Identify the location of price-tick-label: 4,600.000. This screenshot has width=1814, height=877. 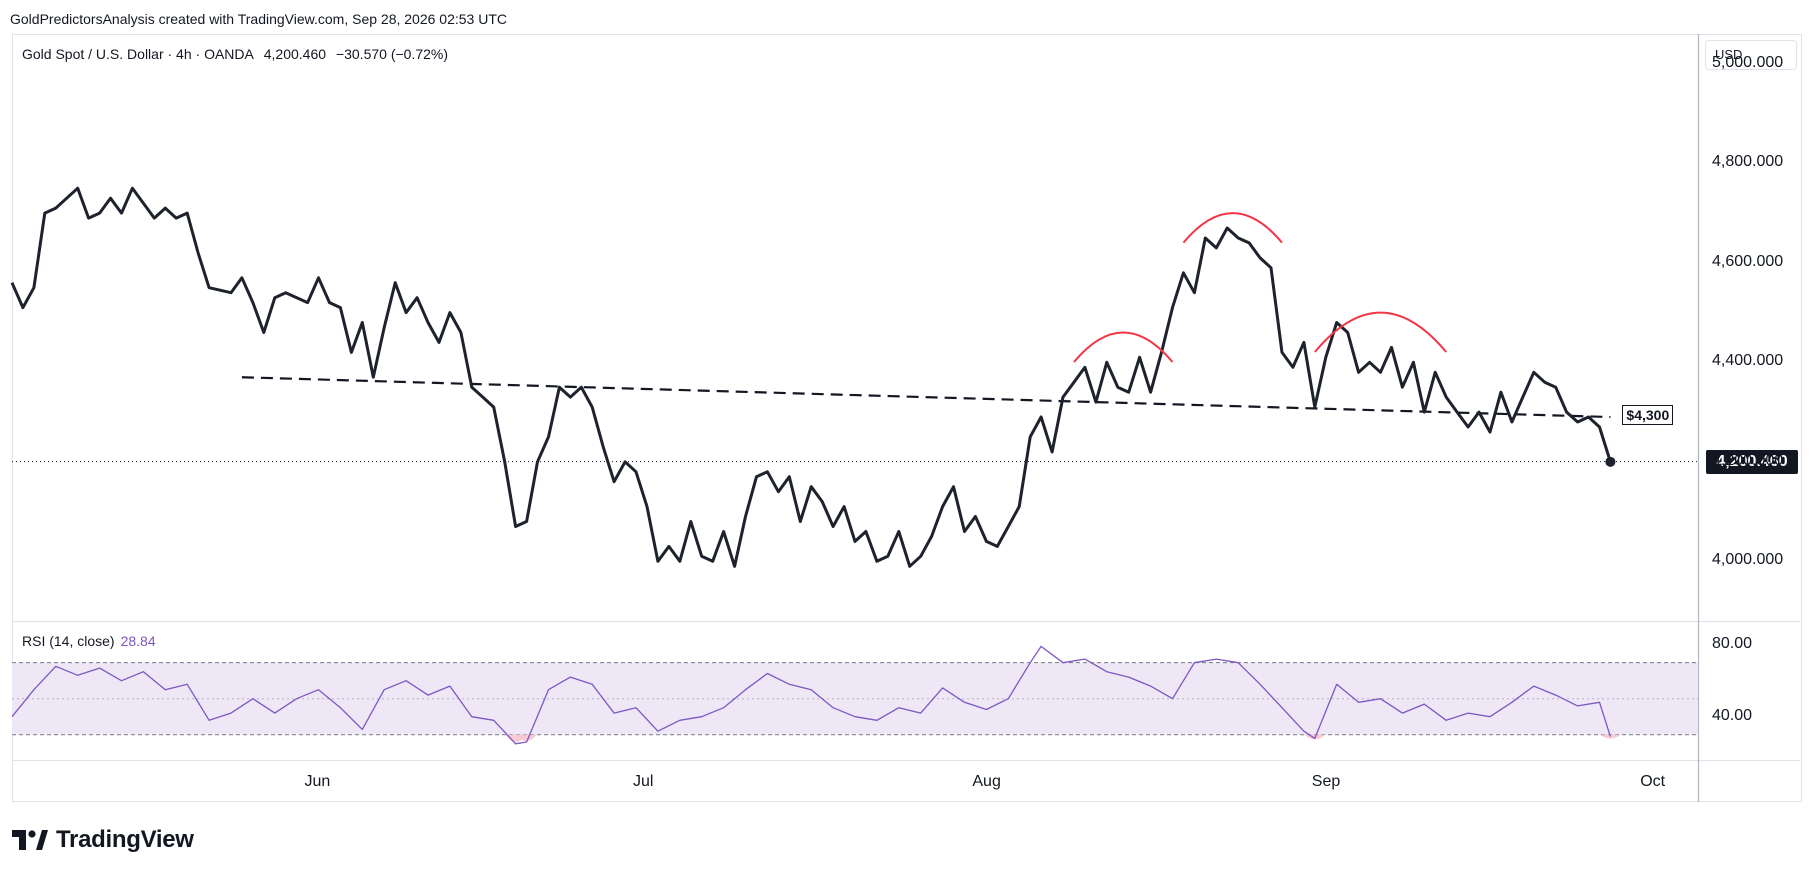
(1748, 261).